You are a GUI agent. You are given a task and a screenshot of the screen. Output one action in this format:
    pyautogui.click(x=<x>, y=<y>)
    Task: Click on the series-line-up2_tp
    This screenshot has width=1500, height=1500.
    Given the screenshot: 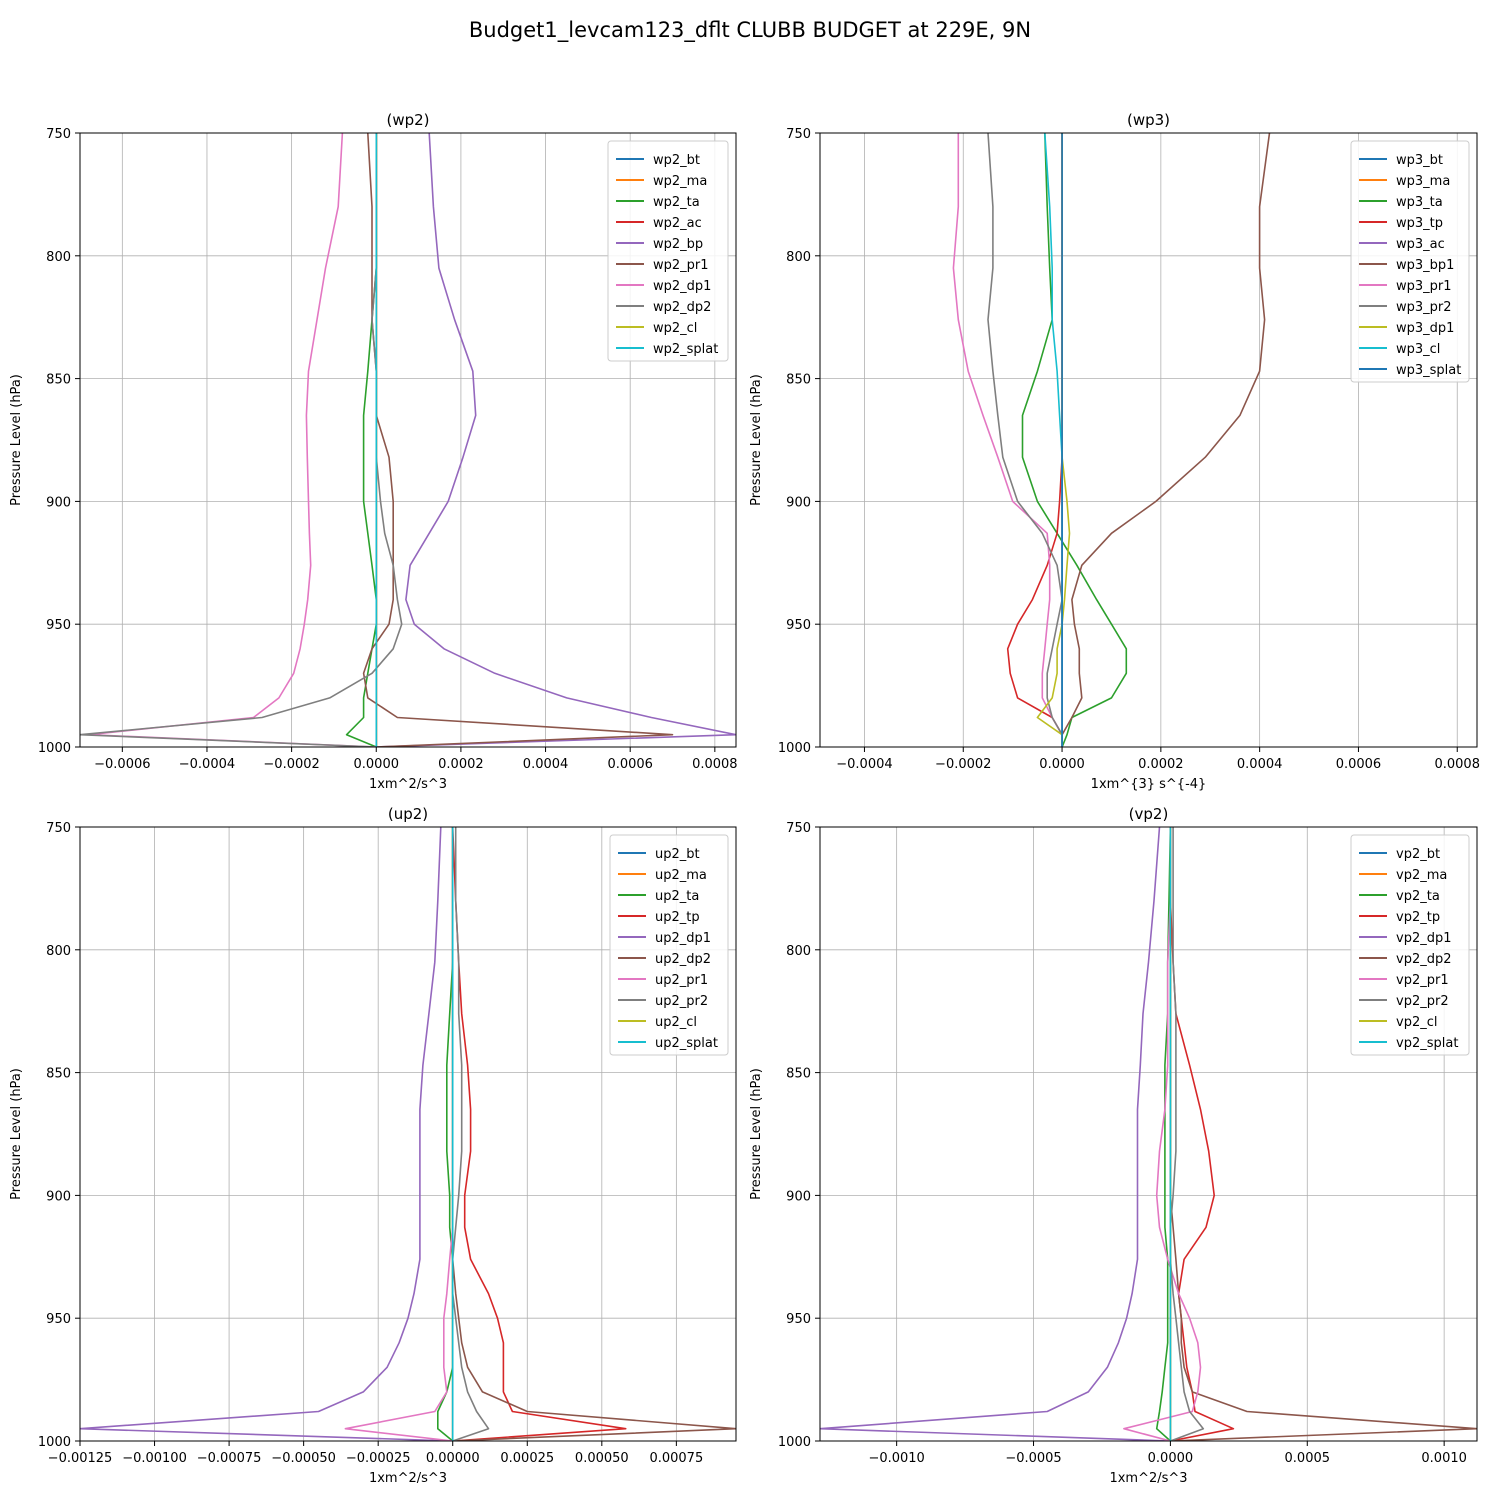 What is the action you would take?
    pyautogui.click(x=539, y=1134)
    